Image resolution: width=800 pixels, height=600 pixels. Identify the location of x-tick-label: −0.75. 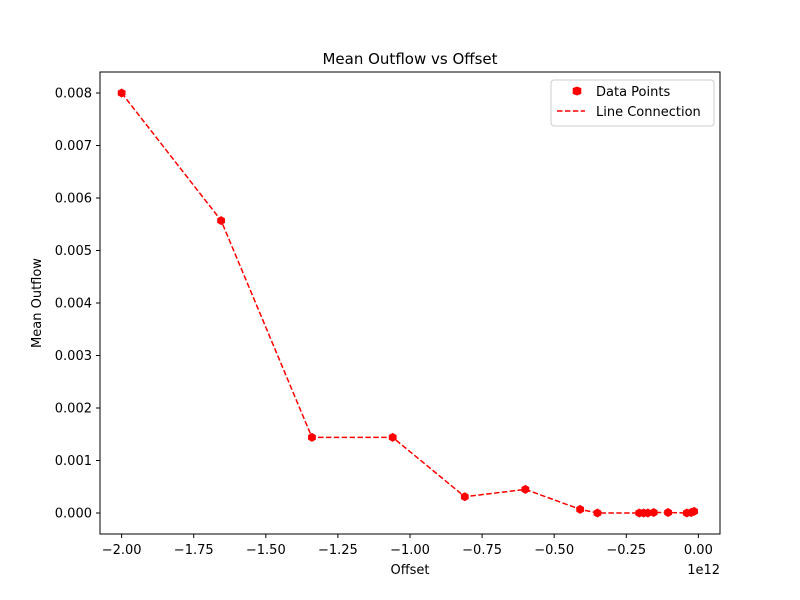
(482, 550).